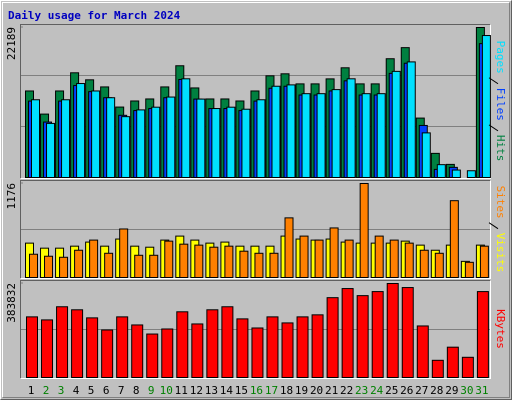 Image resolution: width=512 pixels, height=400 pixels. I want to click on y-tick-label: 1176, so click(11, 196).